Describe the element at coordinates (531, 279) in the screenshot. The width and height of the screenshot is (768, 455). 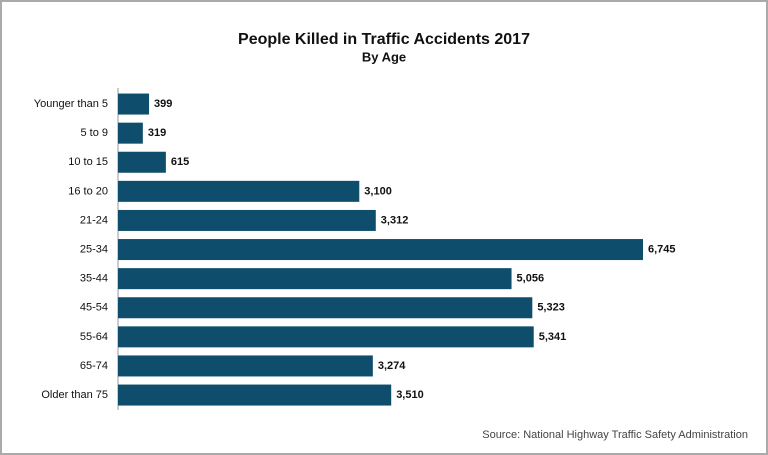
I see `value-label: 5,056` at that location.